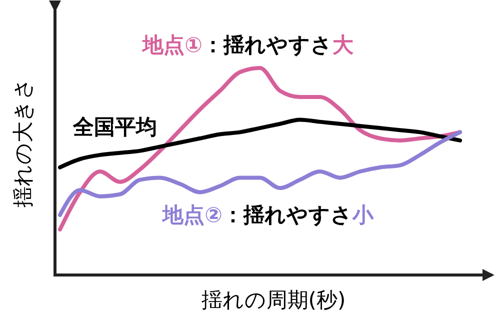 The height and width of the screenshot is (331, 500). Describe the element at coordinates (268, 215) in the screenshot. I see `text: 地点②：揺れやすさ小` at that location.